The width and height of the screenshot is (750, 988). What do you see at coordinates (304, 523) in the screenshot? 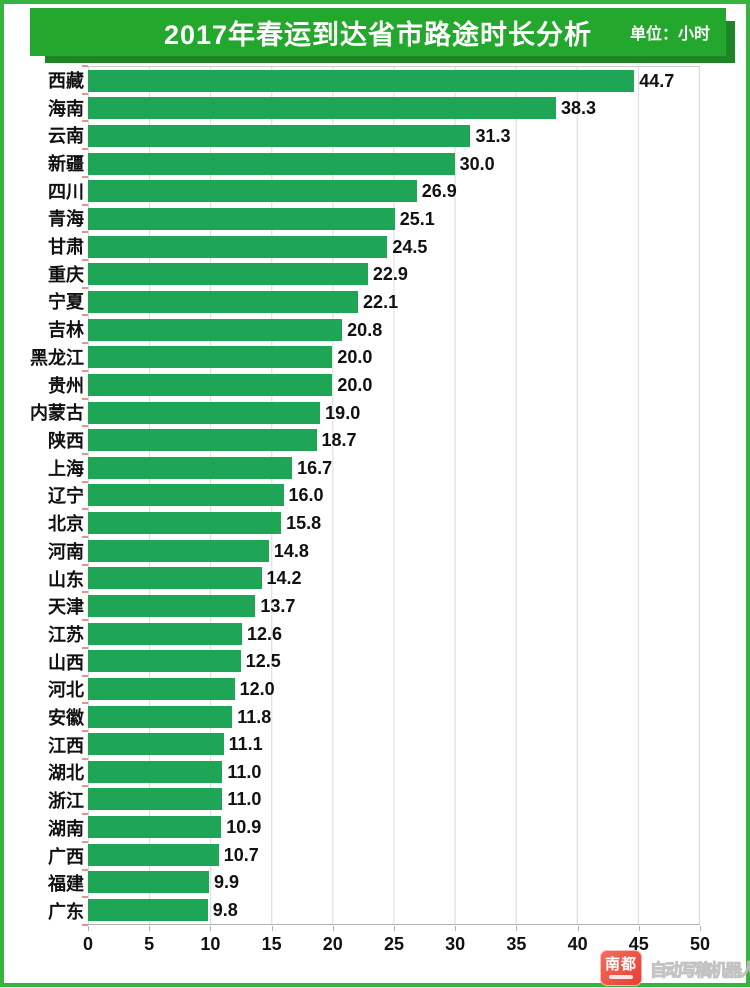
I see `value-label: 15.8` at bounding box center [304, 523].